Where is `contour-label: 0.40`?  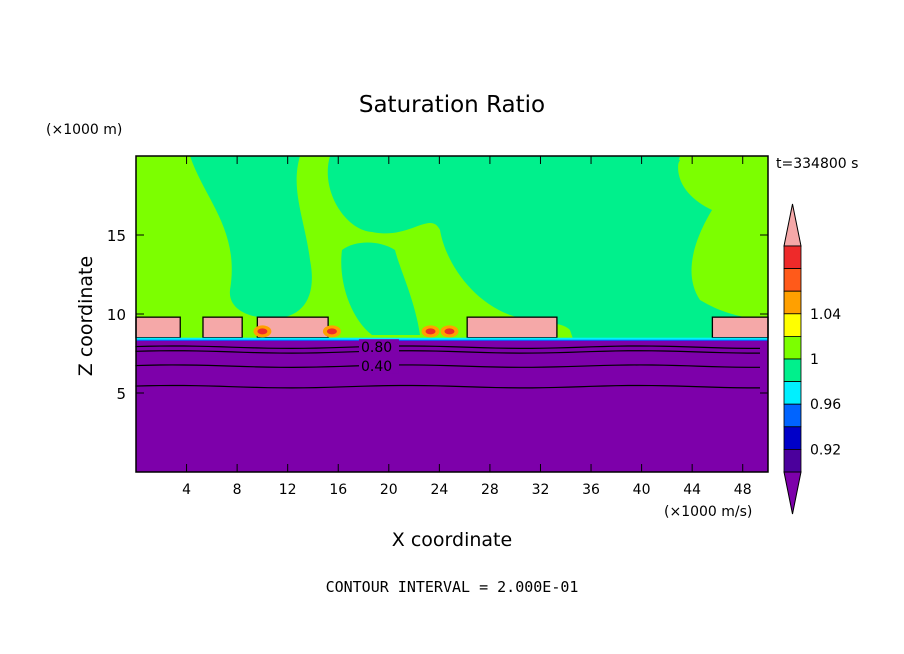 contour-label: 0.40 is located at coordinates (376, 367).